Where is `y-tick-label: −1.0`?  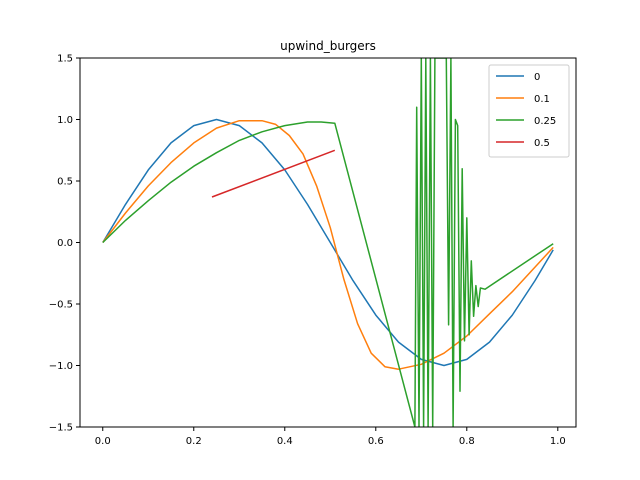 y-tick-label: −1.0 is located at coordinates (61, 366).